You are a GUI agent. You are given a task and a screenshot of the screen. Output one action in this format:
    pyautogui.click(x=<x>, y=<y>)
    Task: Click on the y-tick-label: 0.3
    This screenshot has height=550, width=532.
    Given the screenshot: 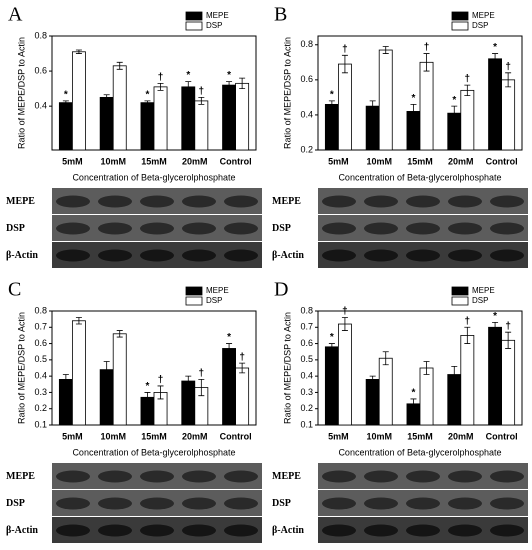 What is the action you would take?
    pyautogui.click(x=40, y=392)
    